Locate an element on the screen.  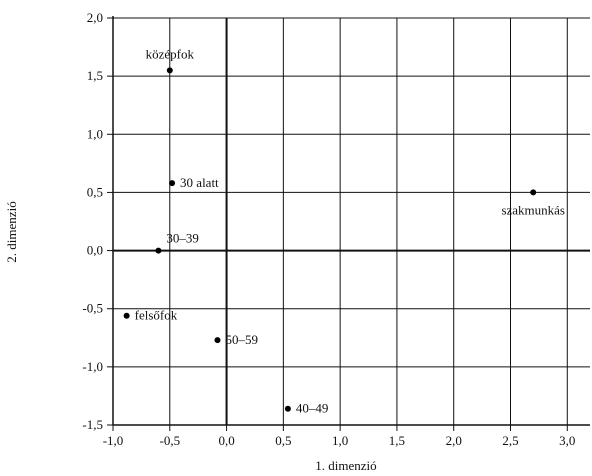
data-point-label: 30–39 is located at coordinates (182, 238).